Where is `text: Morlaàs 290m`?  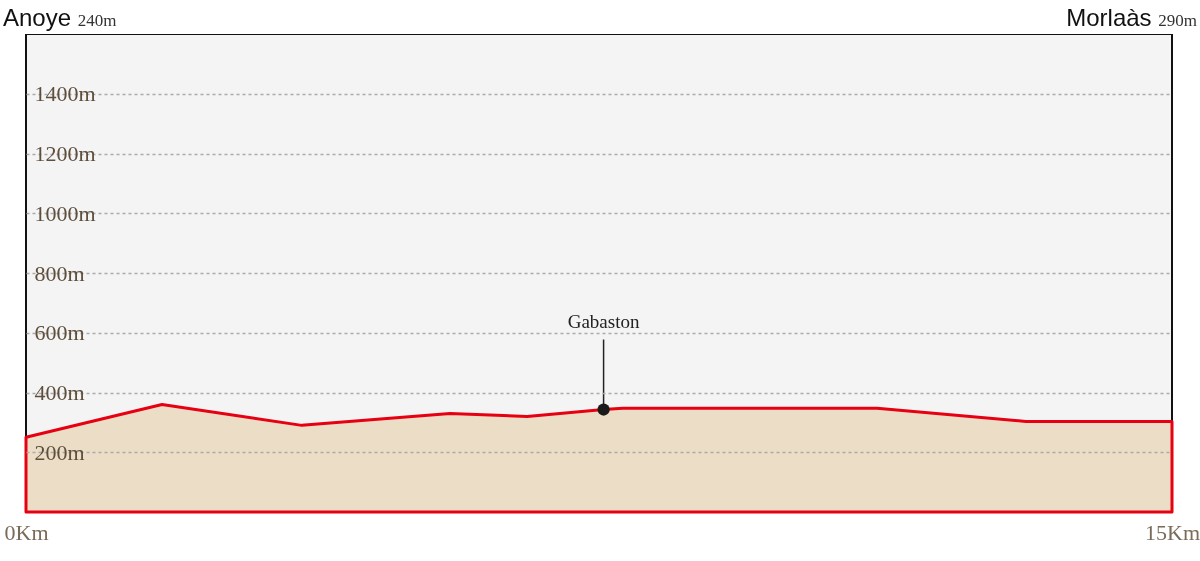
text: Morlaàs 290m is located at coordinates (1131, 18).